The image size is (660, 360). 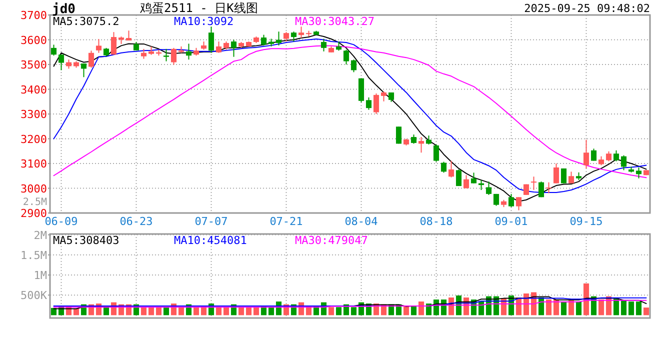 What do you see at coordinates (86, 240) in the screenshot?
I see `text: MA5:308403` at bounding box center [86, 240].